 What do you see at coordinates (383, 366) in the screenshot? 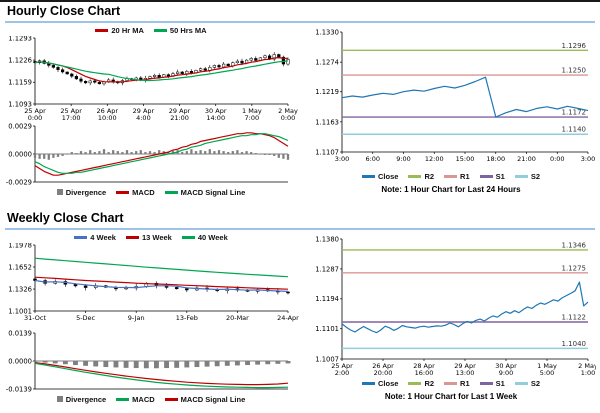
I see `x-tick-label: 26 Apr` at bounding box center [383, 366].